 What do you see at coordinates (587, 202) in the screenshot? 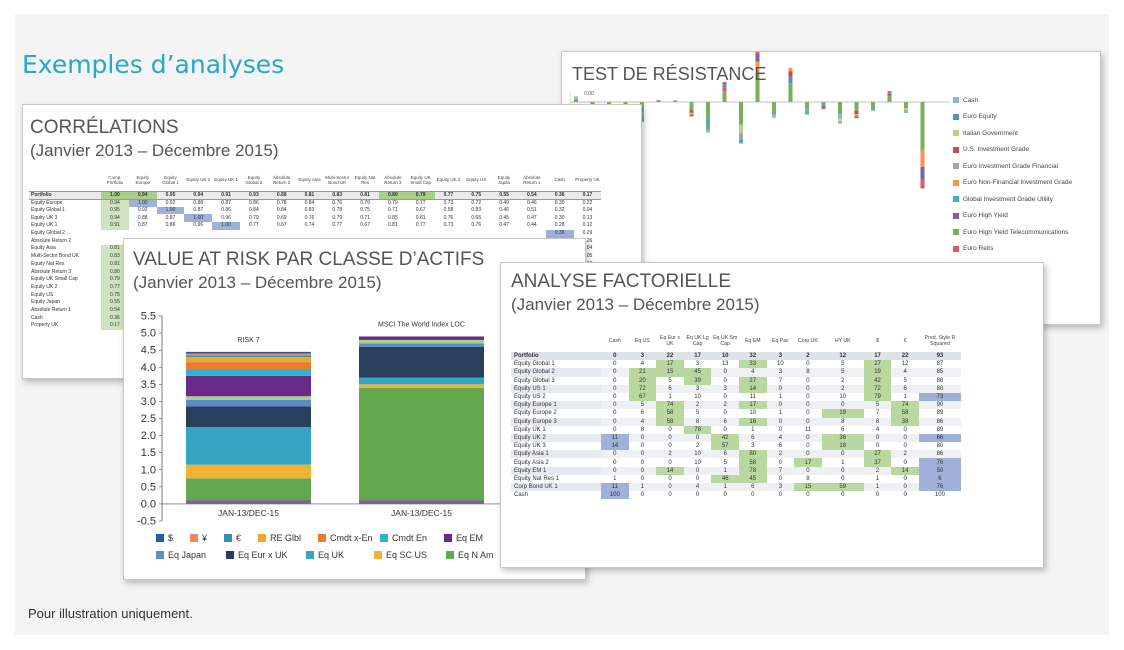
I see `corr-cell: 0.22` at bounding box center [587, 202].